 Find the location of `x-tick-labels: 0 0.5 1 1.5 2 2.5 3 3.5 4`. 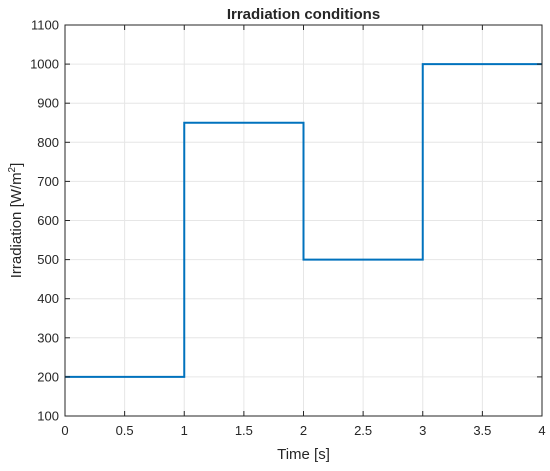

x-tick-labels: 0 0.5 1 1.5 2 2.5 3 3.5 4 is located at coordinates (303, 430).